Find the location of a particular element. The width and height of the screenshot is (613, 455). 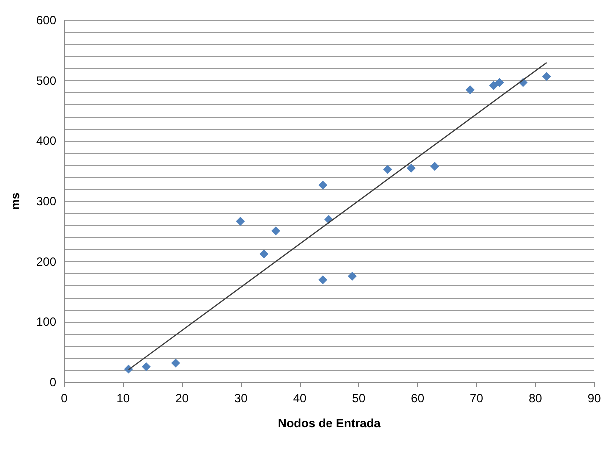

x-tick-label: 30 is located at coordinates (241, 399).